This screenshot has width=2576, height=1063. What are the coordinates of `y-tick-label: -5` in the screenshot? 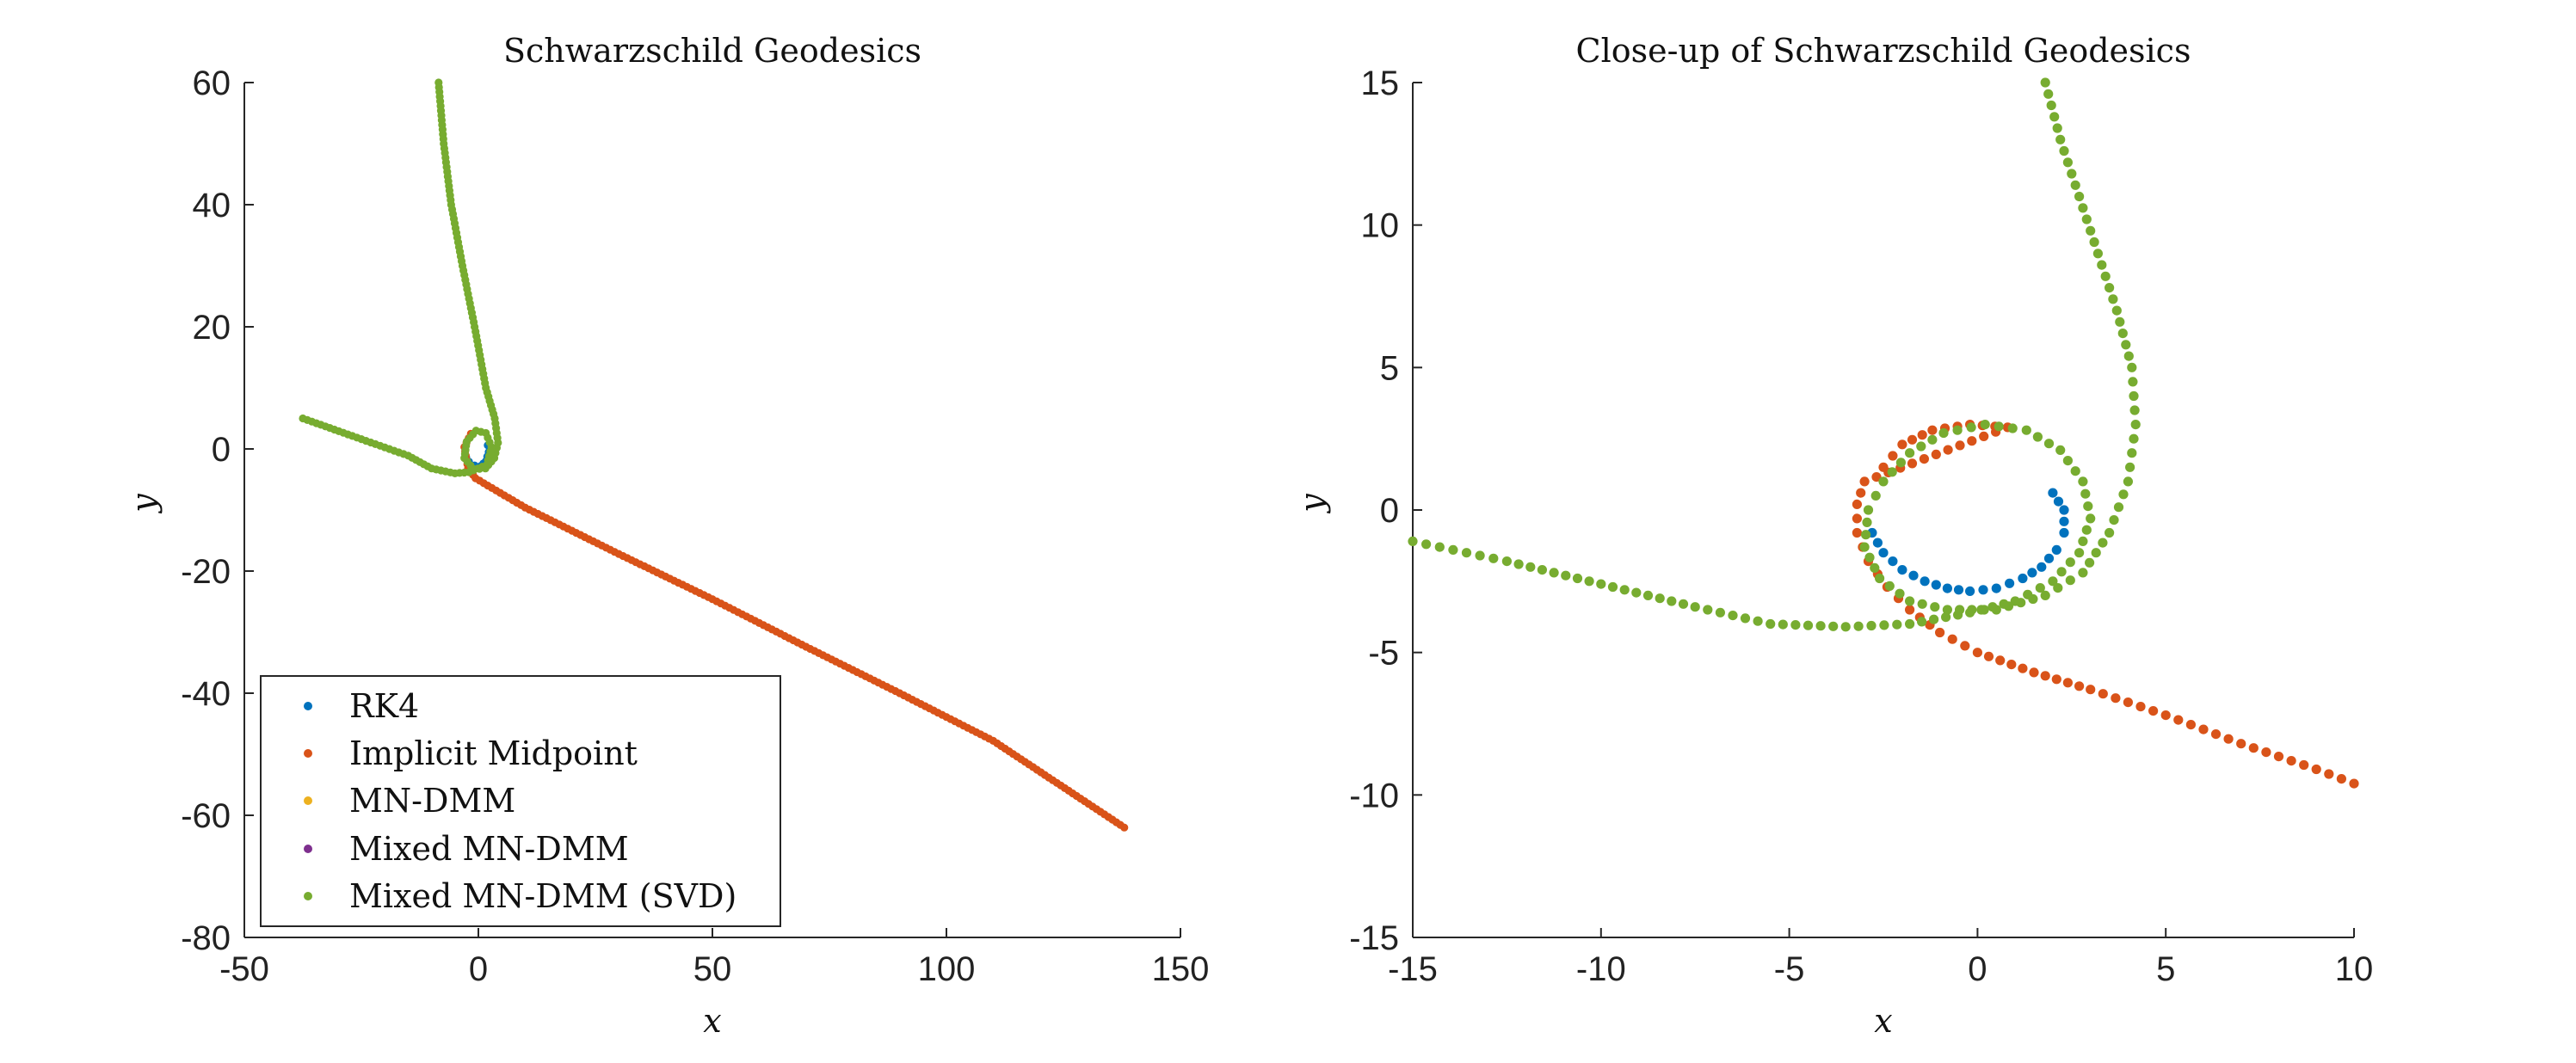 It's located at (1384, 654).